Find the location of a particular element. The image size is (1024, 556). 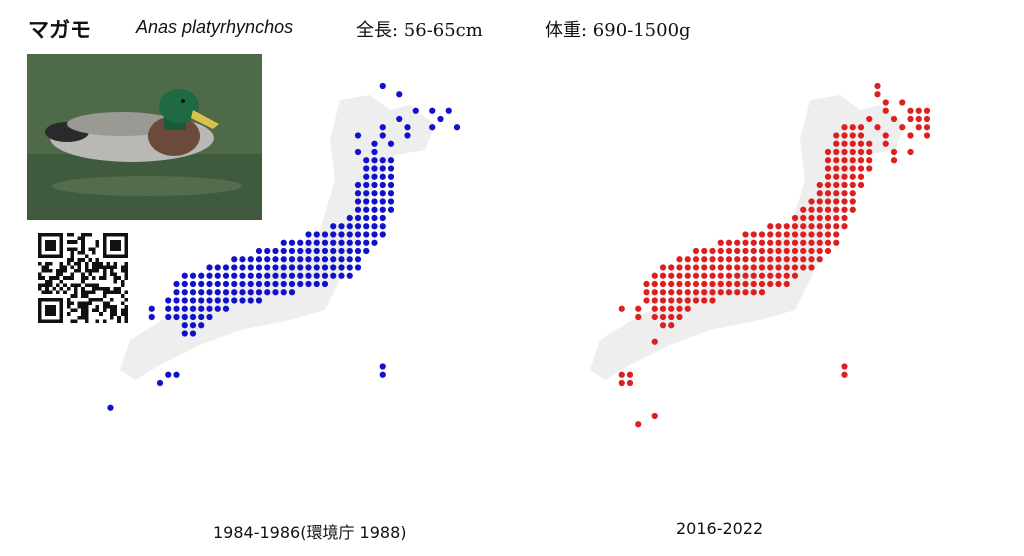

body-weight: 体重: 690-1500g is located at coordinates (618, 30).